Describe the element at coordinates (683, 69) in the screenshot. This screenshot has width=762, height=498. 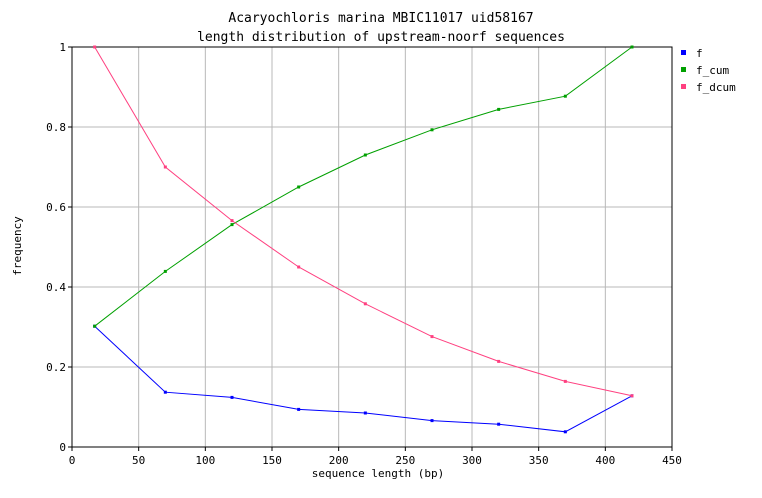
I see `legend-marker-f-cum` at that location.